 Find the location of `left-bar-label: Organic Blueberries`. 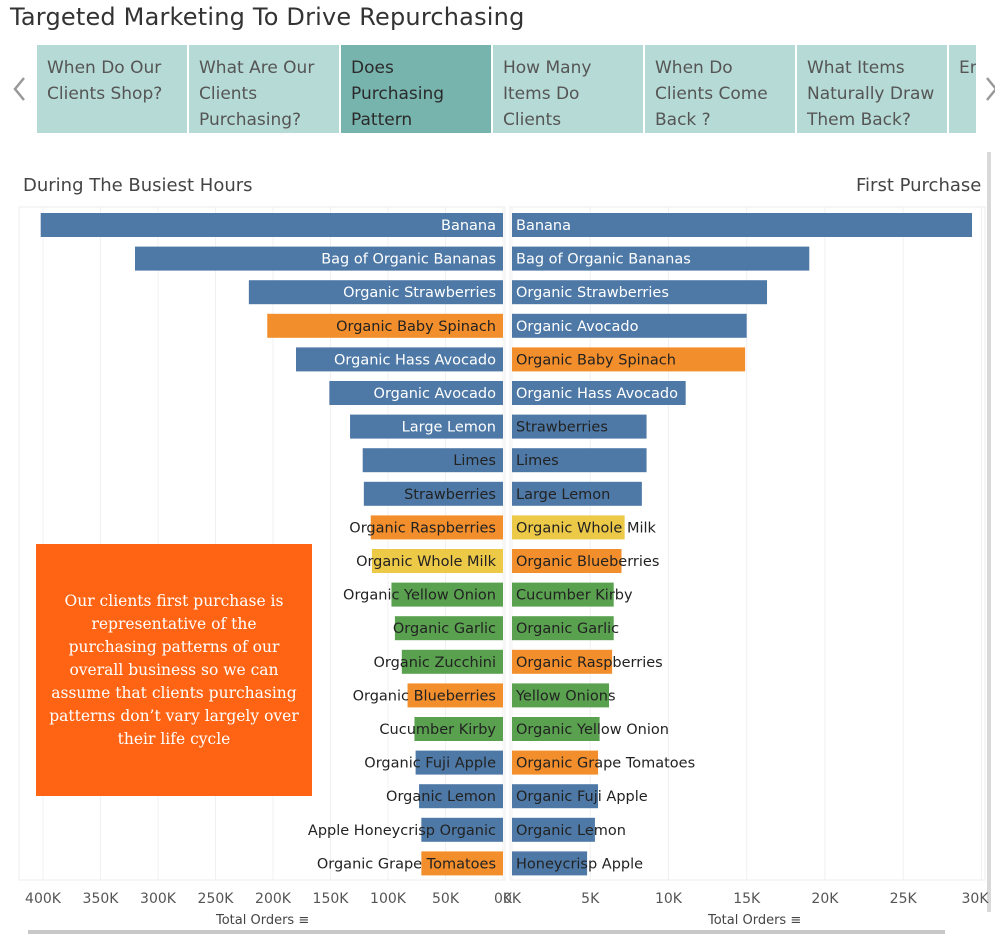

left-bar-label: Organic Blueberries is located at coordinates (424, 696).